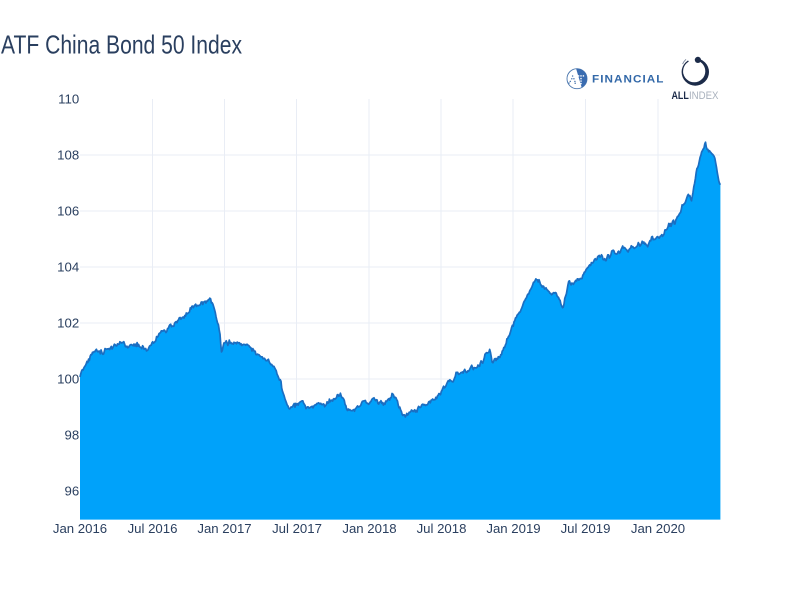 The height and width of the screenshot is (600, 800). Describe the element at coordinates (80, 528) in the screenshot. I see `svg-text: Jan 2016` at that location.